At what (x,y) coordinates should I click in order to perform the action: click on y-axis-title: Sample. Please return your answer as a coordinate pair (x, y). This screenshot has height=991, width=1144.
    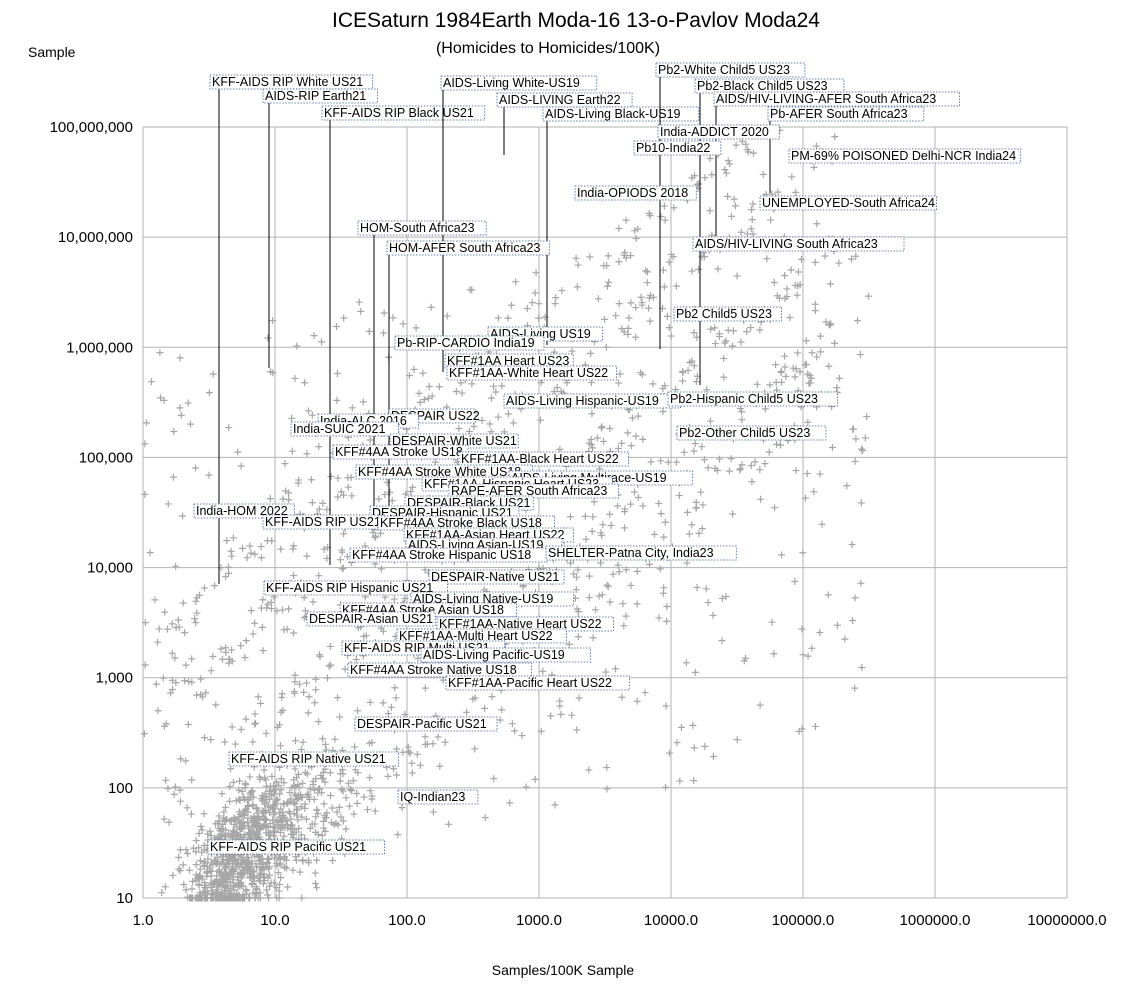
    Looking at the image, I should click on (52, 52).